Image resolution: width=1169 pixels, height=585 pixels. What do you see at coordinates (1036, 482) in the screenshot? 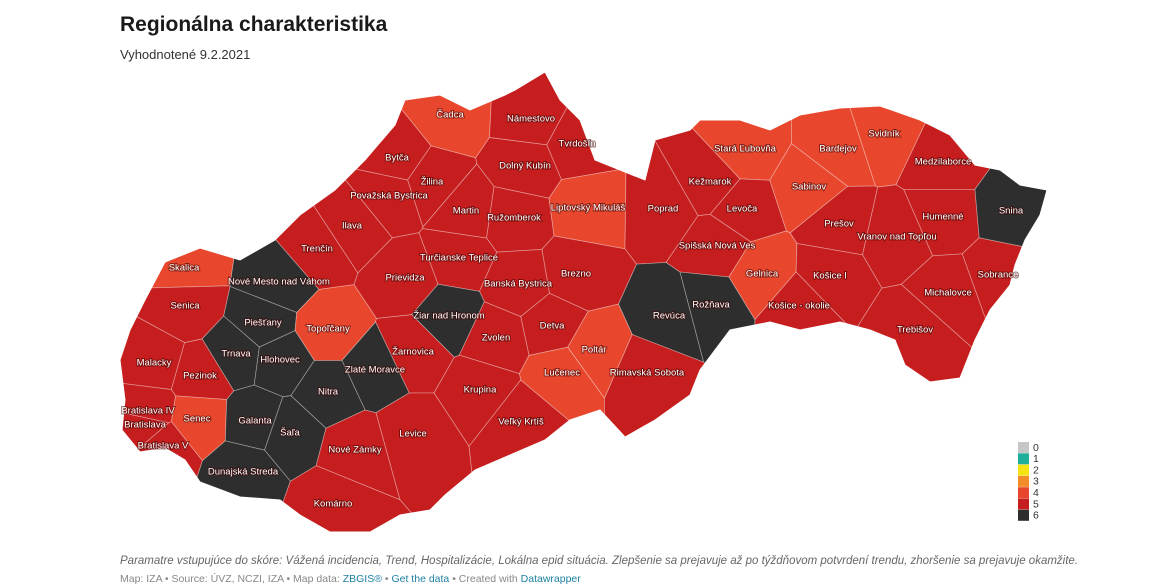
I see `legend-label: 3` at bounding box center [1036, 482].